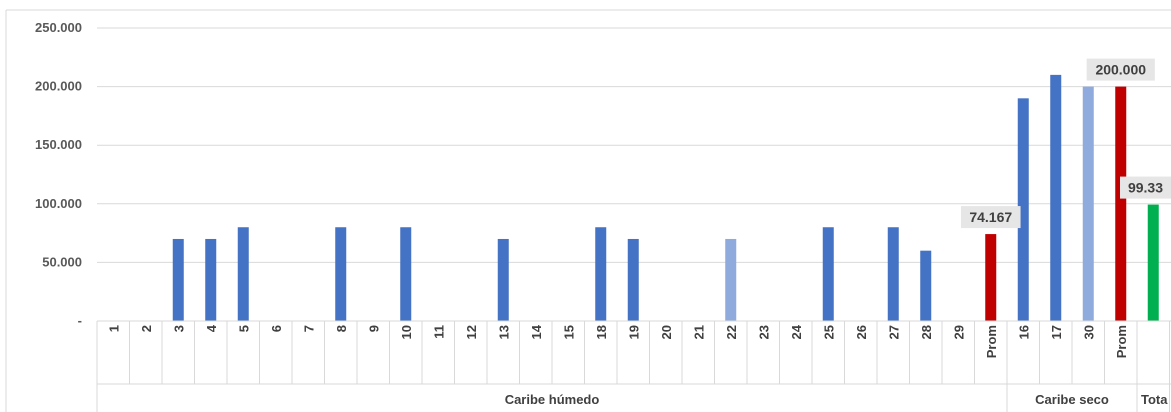 The height and width of the screenshot is (412, 1171). Describe the element at coordinates (893, 332) in the screenshot. I see `category-label: 27` at that location.